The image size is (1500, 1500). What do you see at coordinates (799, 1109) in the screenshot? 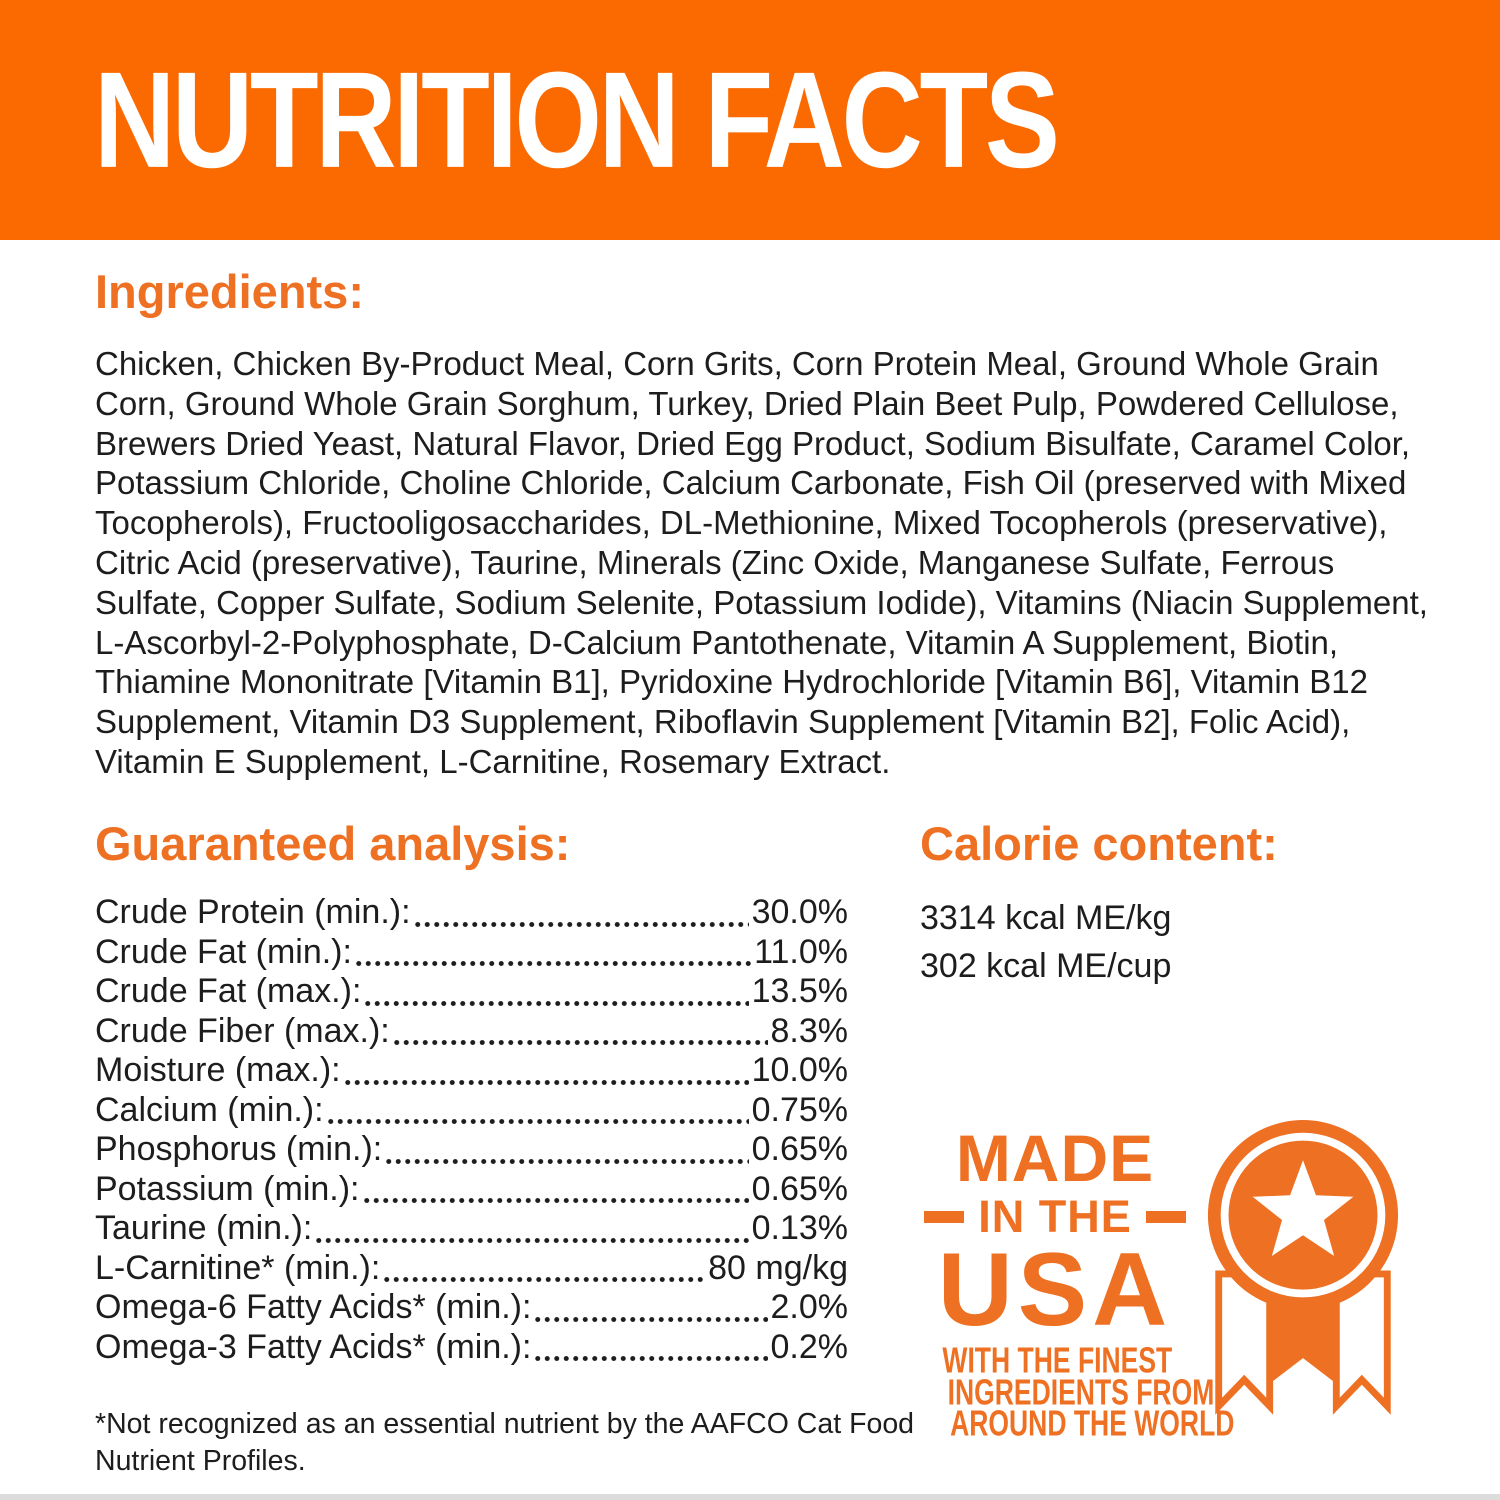
I see `analysis-row-value: 0.75%` at bounding box center [799, 1109].